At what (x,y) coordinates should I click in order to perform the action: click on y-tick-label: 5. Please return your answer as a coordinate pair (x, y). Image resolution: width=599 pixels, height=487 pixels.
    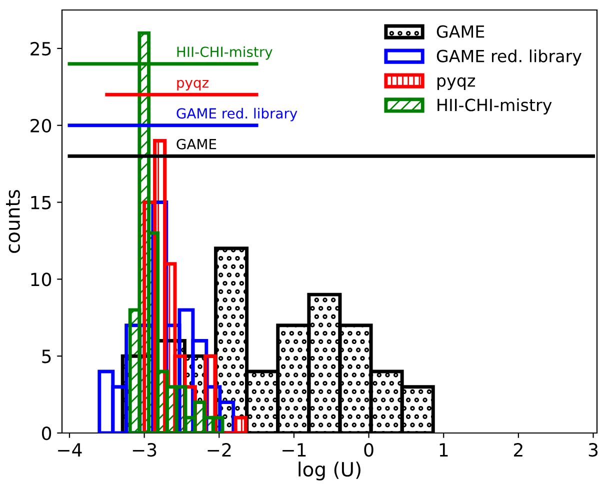
    Looking at the image, I should click on (46, 357).